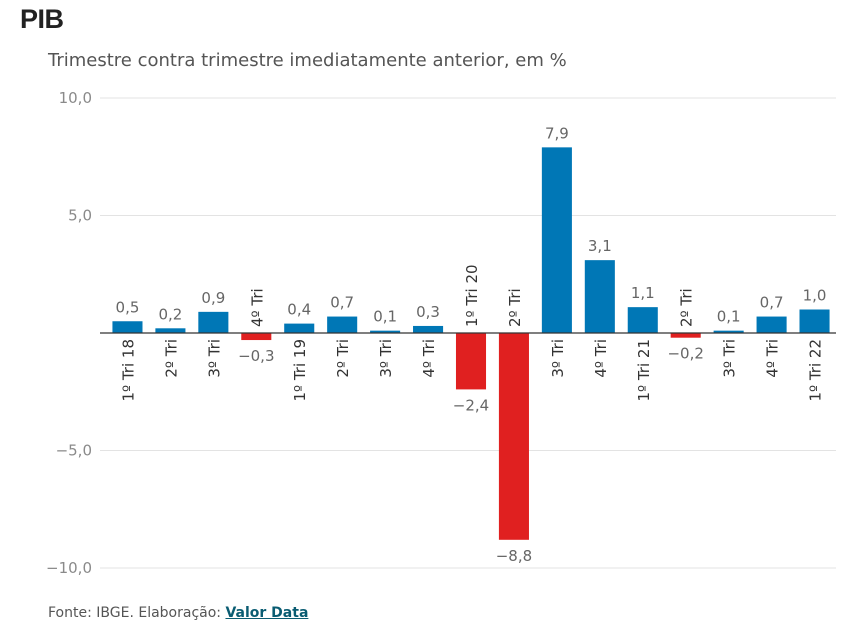 The image size is (856, 636). What do you see at coordinates (213, 298) in the screenshot?
I see `value-label: 0,9` at bounding box center [213, 298].